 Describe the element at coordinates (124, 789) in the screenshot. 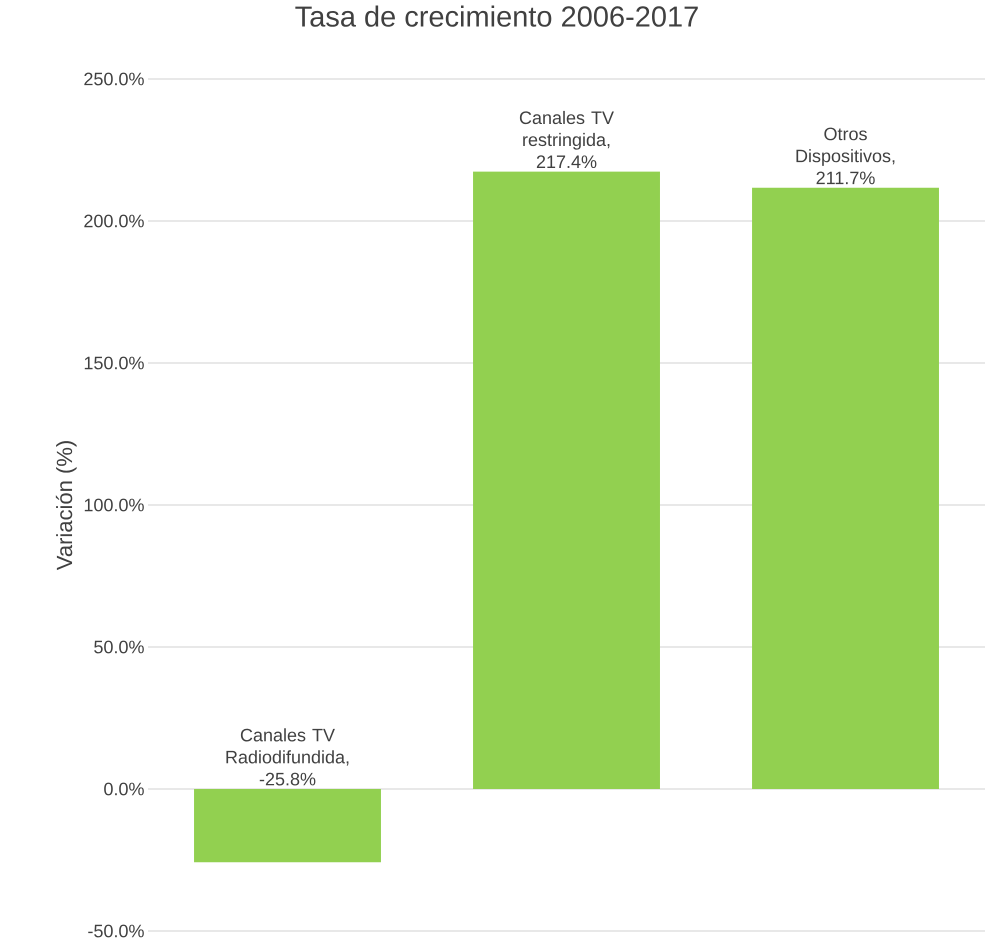

I see `y-tick-label: 0.0%` at that location.